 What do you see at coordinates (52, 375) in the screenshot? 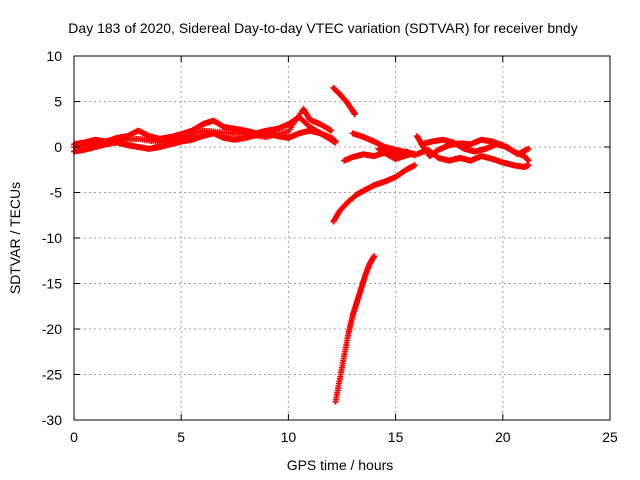
I see `y-tick-label: -25` at bounding box center [52, 375].